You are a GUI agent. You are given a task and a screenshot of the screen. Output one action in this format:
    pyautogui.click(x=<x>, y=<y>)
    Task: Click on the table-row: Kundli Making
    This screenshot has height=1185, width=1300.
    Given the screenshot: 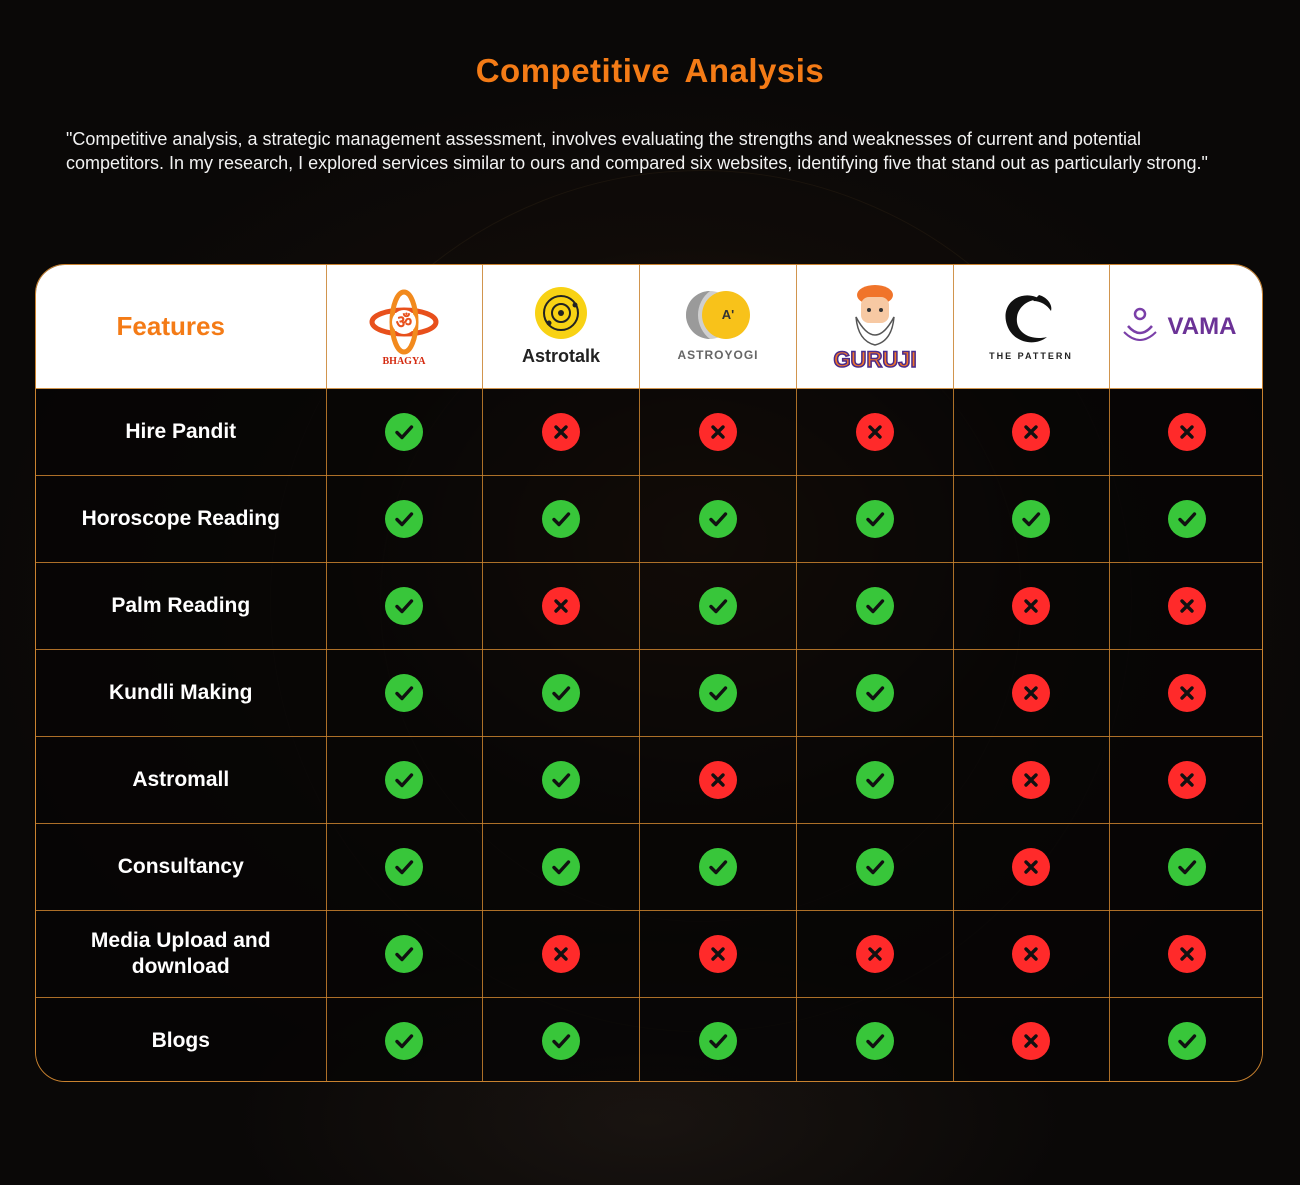 What is the action you would take?
    pyautogui.click(x=649, y=693)
    